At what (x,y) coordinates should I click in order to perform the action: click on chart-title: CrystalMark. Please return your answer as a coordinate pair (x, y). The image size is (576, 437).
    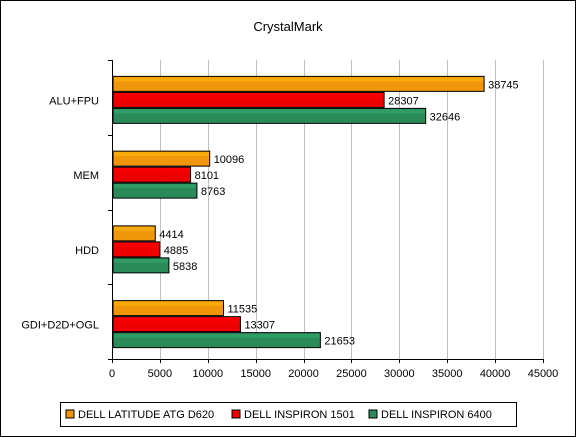
    Looking at the image, I should click on (288, 26).